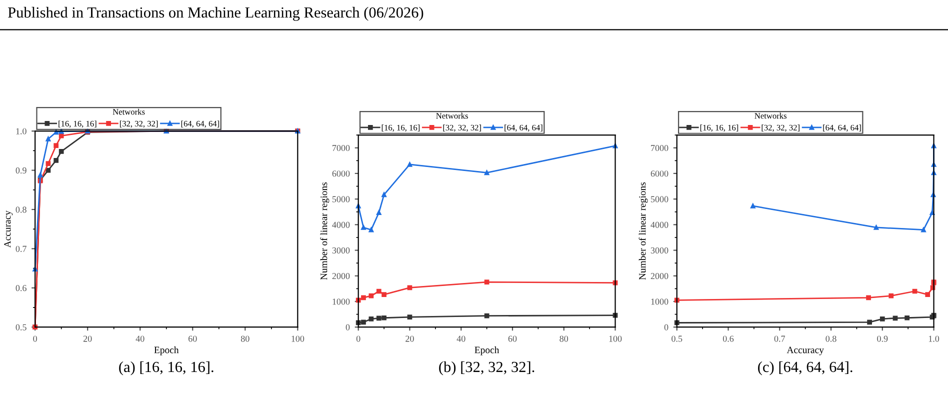 This screenshot has height=396, width=948. Describe the element at coordinates (21, 170) in the screenshot. I see `y-tick-label: 0.9` at that location.